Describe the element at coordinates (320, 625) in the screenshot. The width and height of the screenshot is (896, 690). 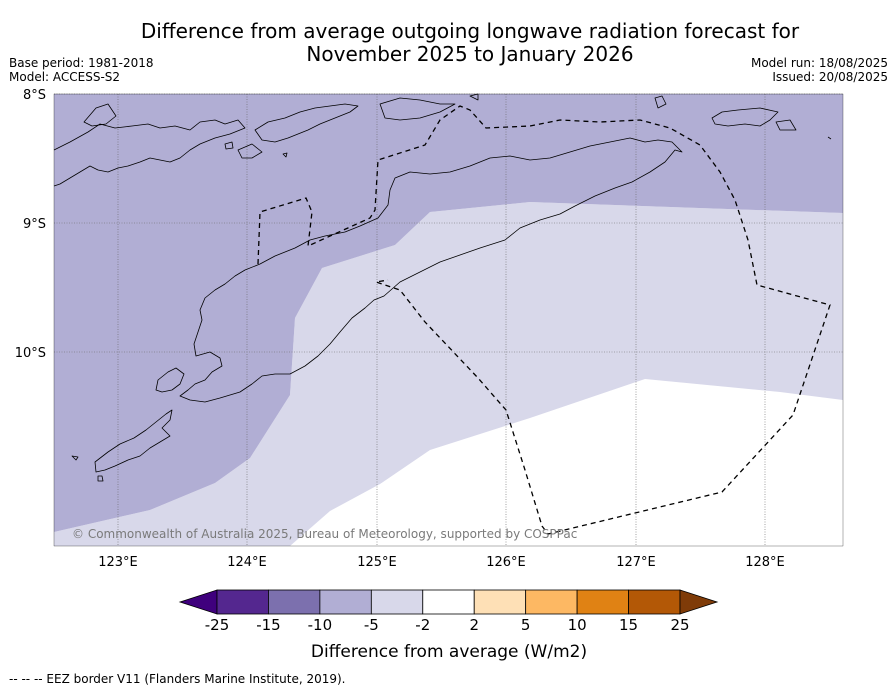
I see `colorbar-tick-label: -10` at that location.